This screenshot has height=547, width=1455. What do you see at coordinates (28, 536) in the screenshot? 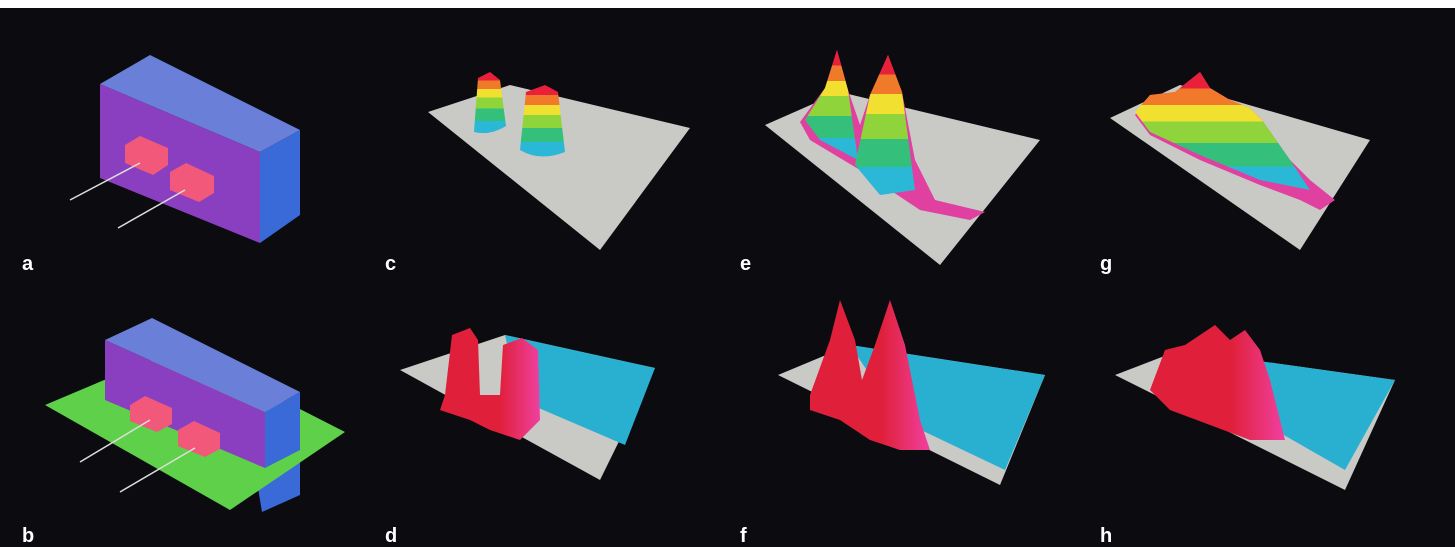
I see `panel-label: b` at bounding box center [28, 536].